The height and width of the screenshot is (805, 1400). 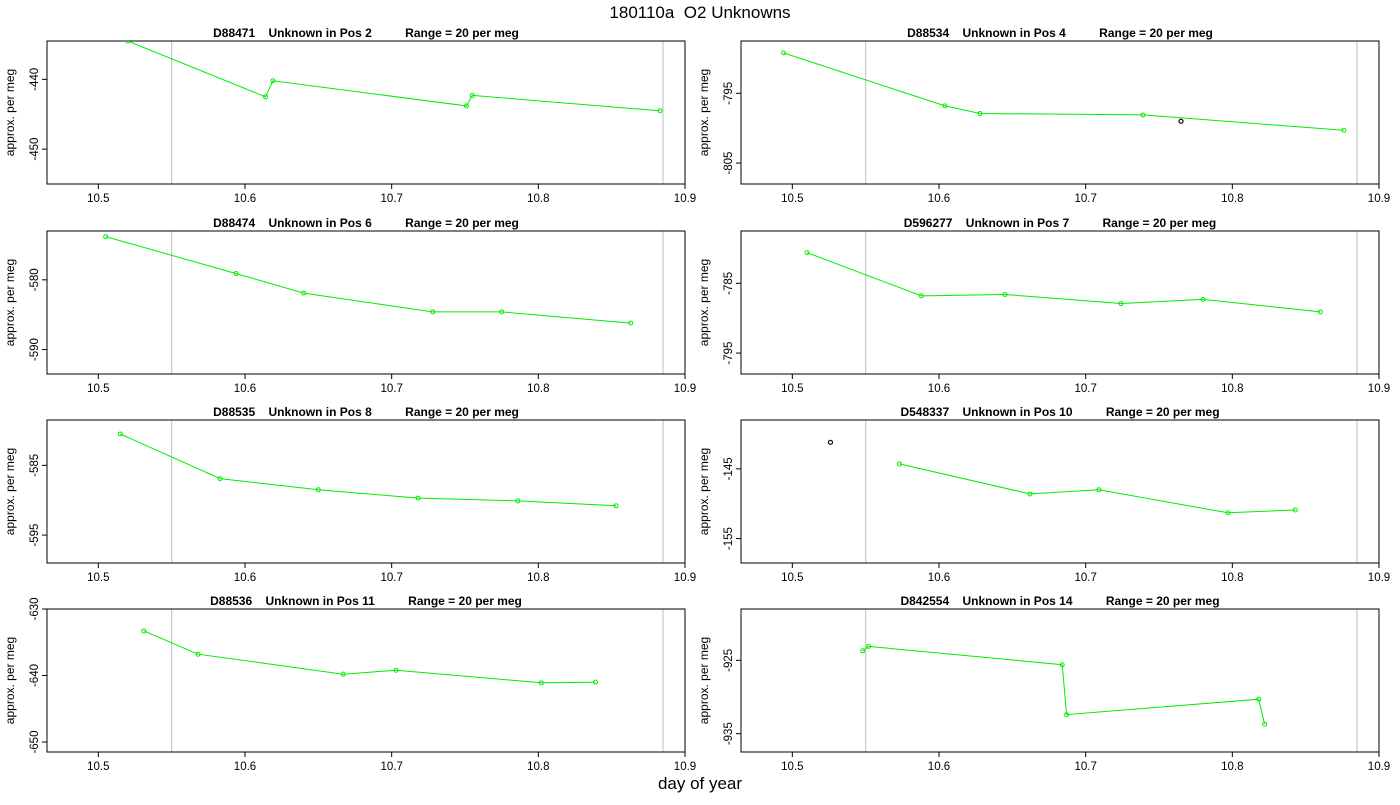 What do you see at coordinates (35, 535) in the screenshot?
I see `y-tick-label: -595` at bounding box center [35, 535].